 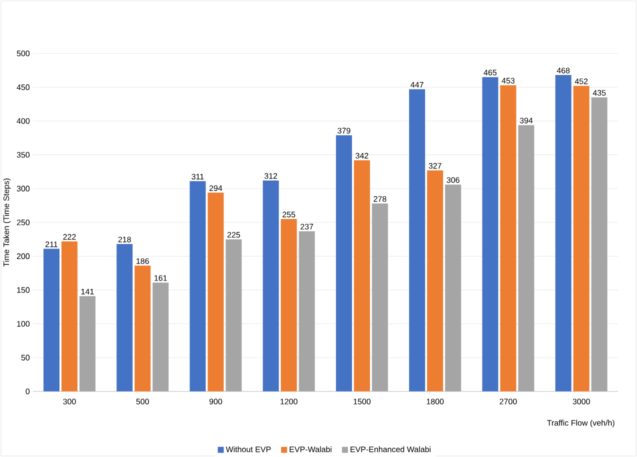 I want to click on data-label: 447, so click(x=417, y=85).